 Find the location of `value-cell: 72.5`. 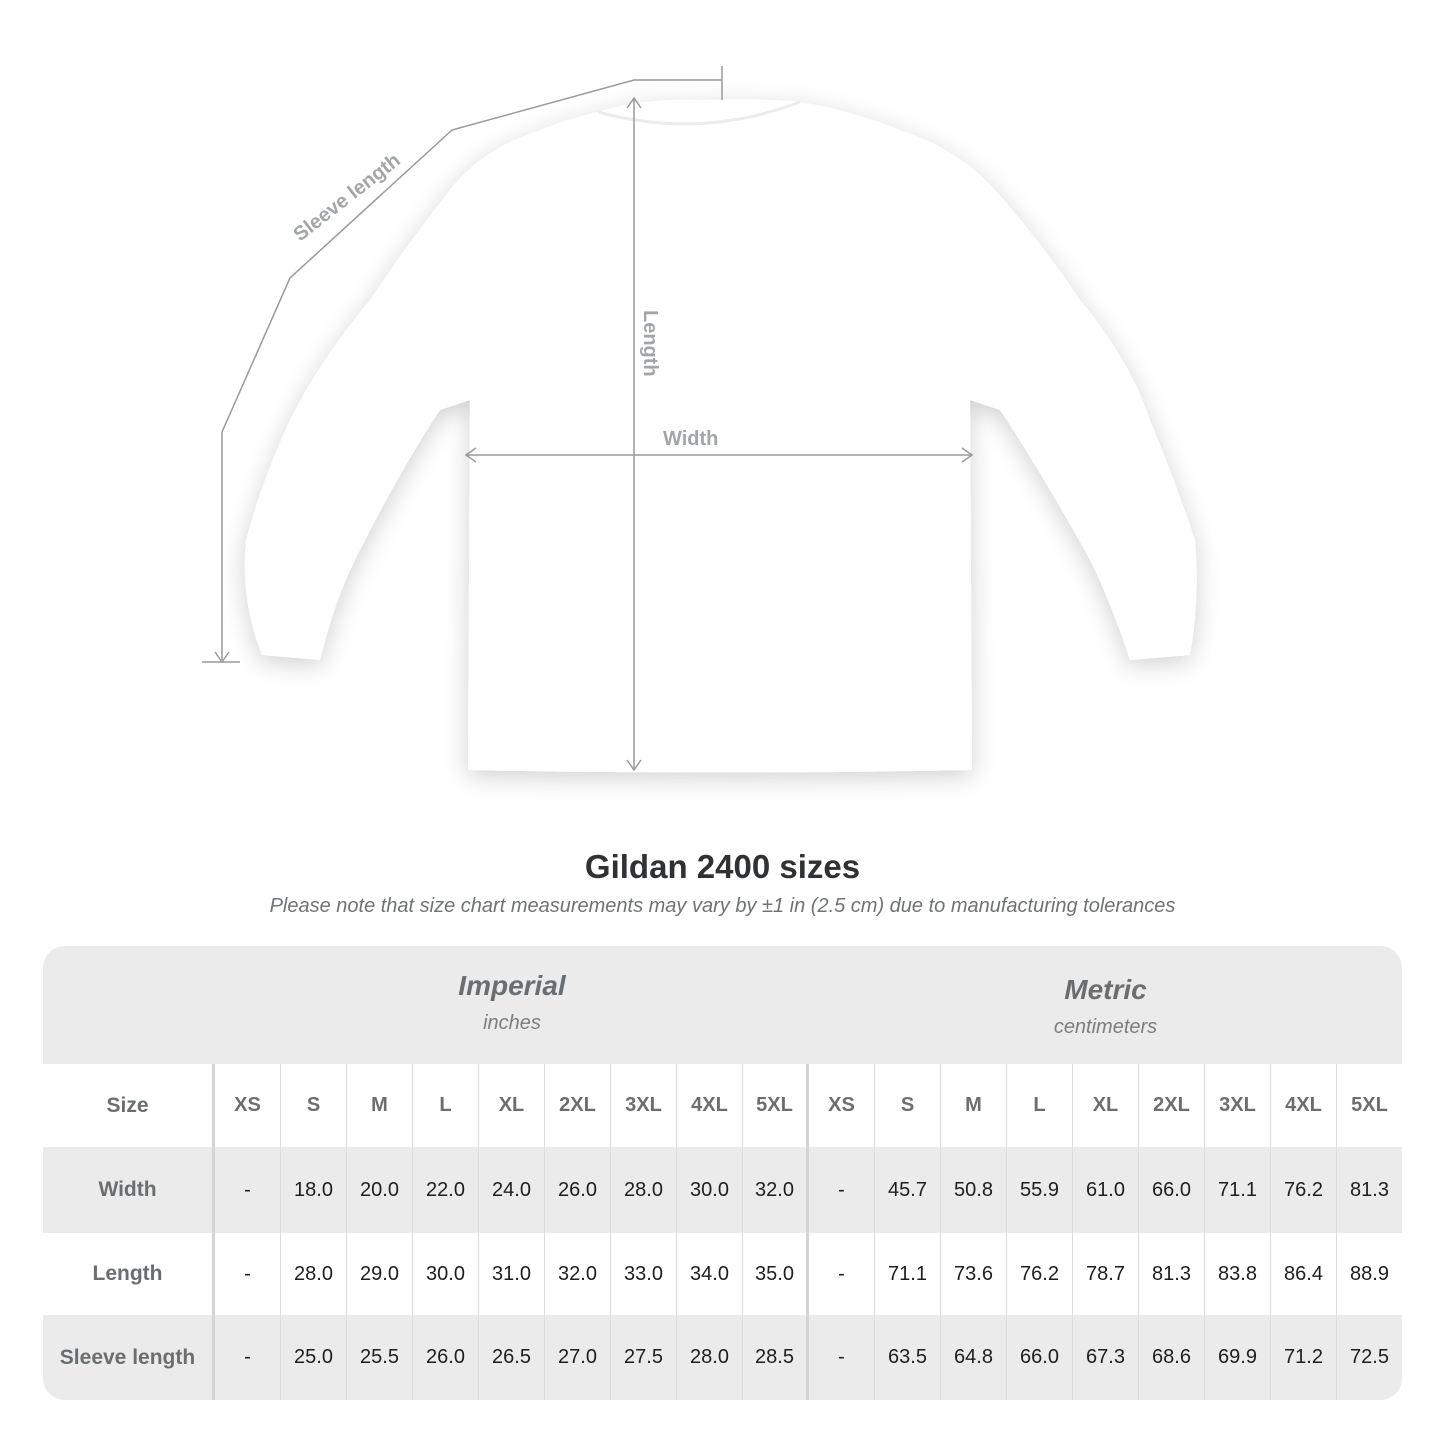

value-cell: 72.5 is located at coordinates (1369, 1357).